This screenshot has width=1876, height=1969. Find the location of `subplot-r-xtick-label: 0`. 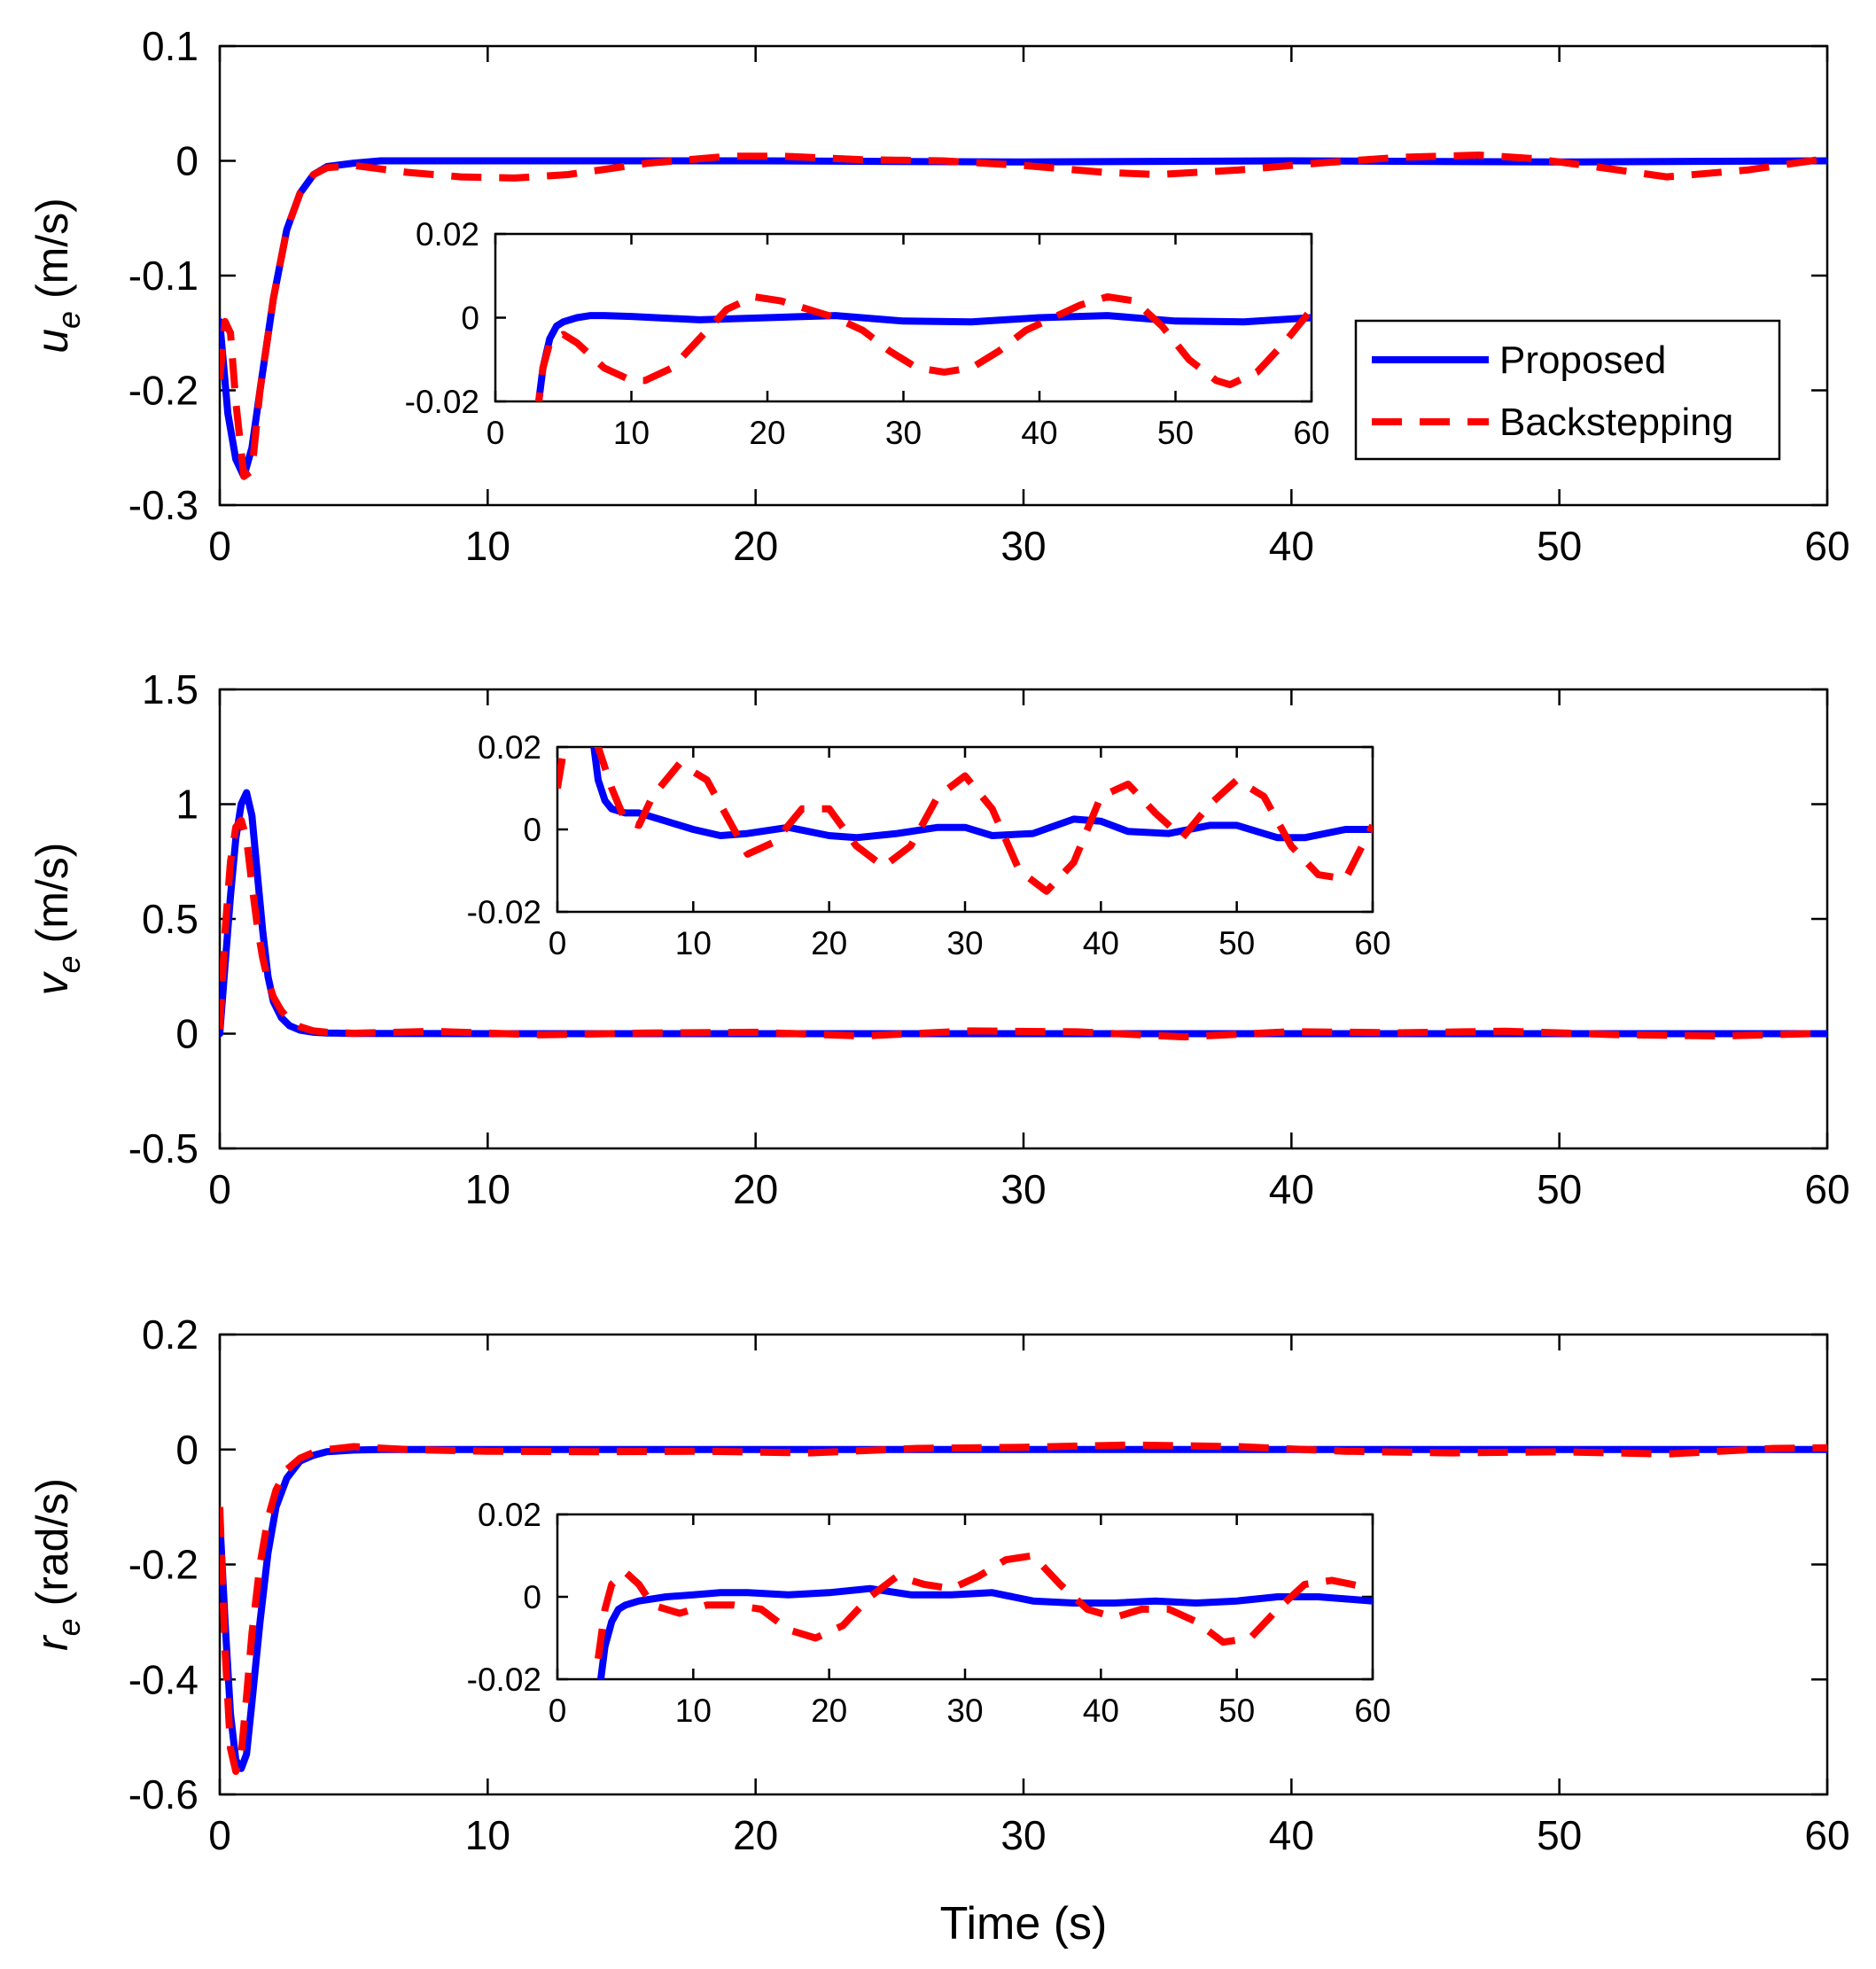

subplot-r-xtick-label: 0 is located at coordinates (219, 1835).